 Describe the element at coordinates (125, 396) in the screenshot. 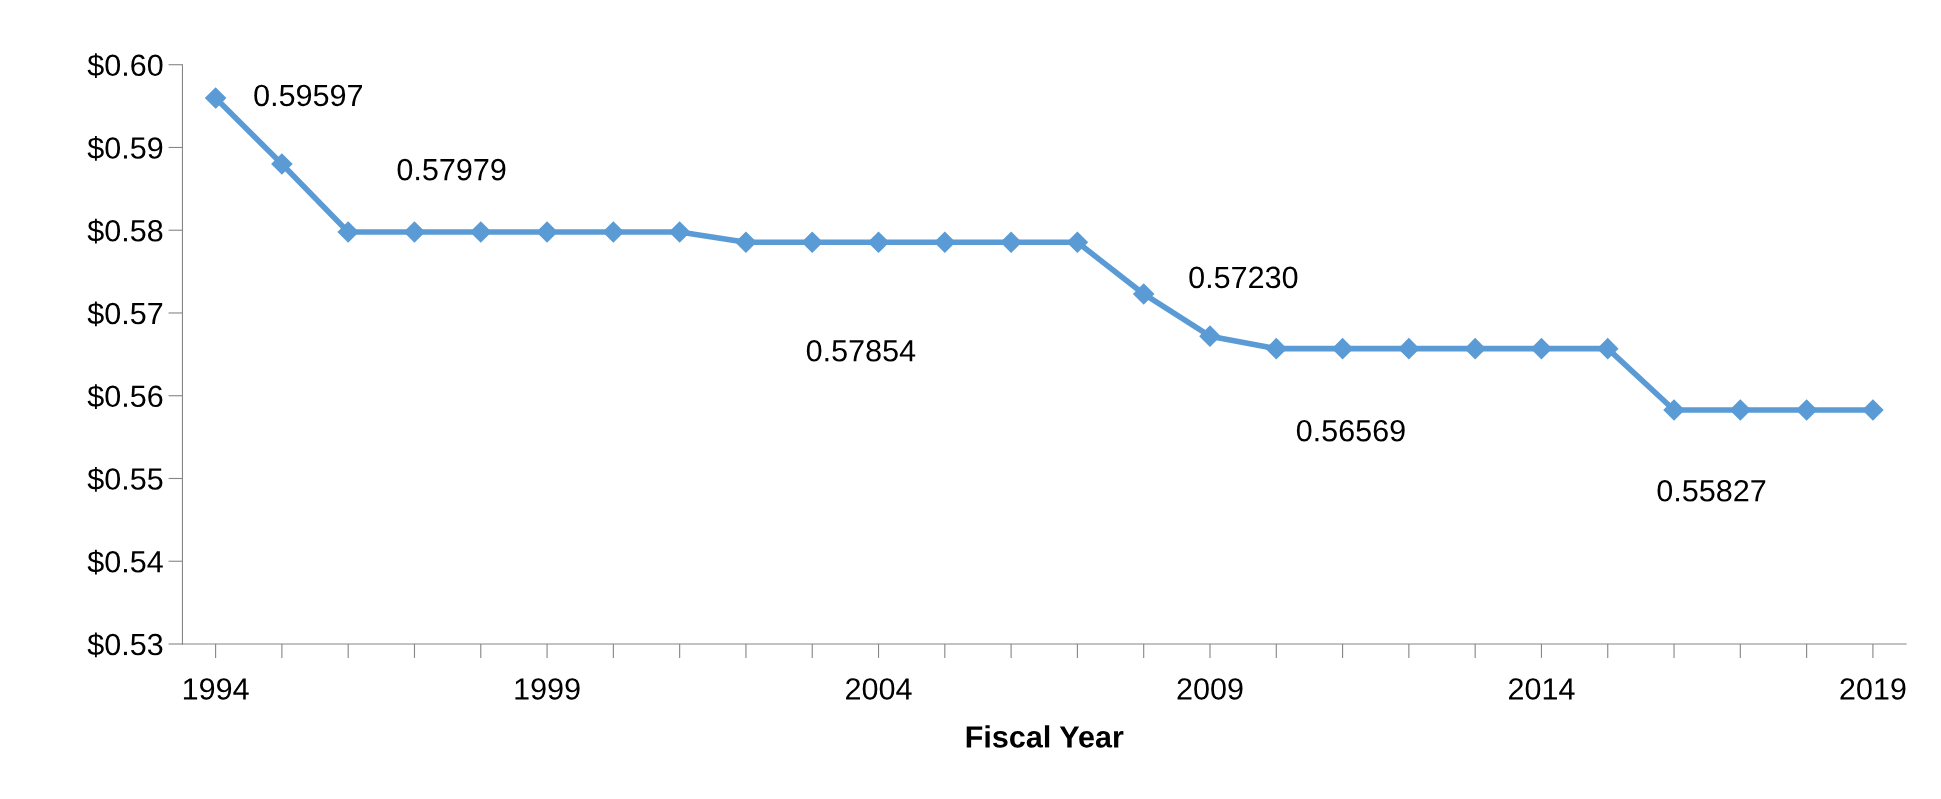

I see `y-tick-label: $0.56` at that location.